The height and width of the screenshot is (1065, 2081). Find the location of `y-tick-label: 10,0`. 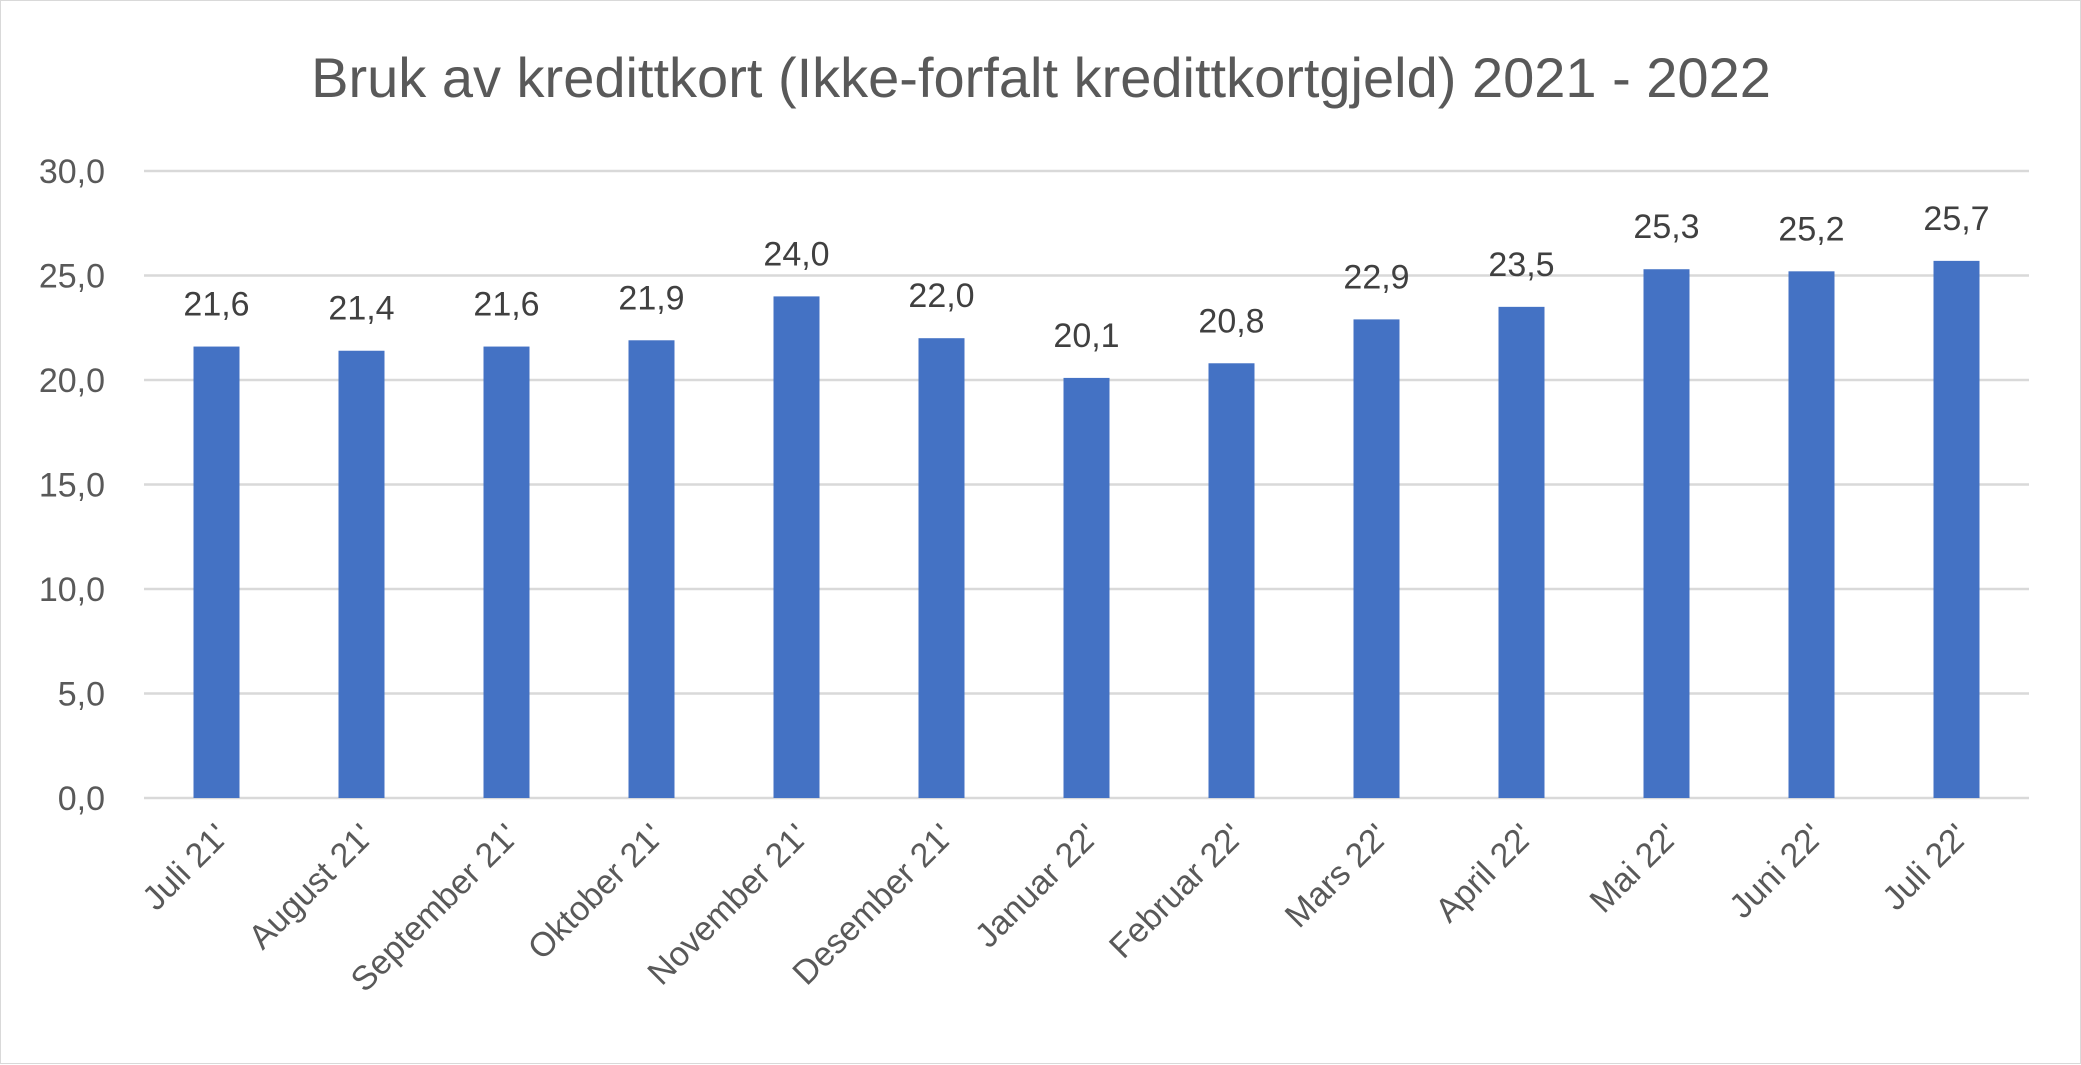

y-tick-label: 10,0 is located at coordinates (72, 590).